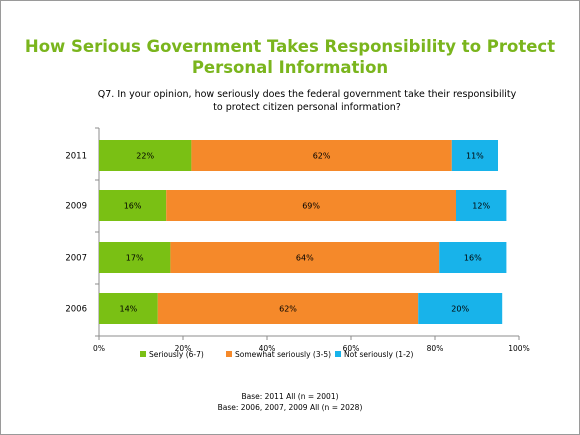  I want to click on data-label-2009-series-0: 16%, so click(133, 206).